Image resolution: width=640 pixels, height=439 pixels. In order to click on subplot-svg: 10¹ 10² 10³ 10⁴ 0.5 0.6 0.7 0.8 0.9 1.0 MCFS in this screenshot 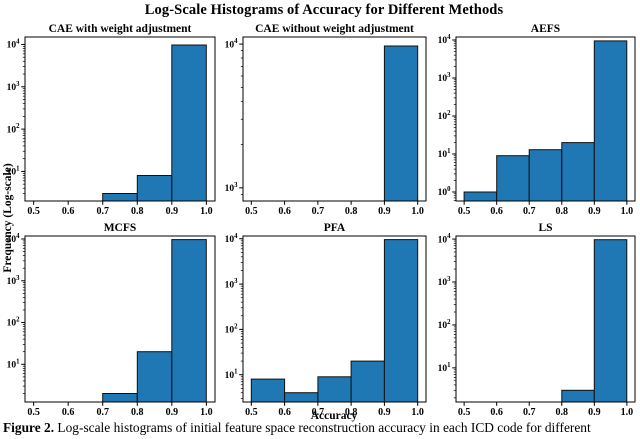, I will do `click(111, 320)`.